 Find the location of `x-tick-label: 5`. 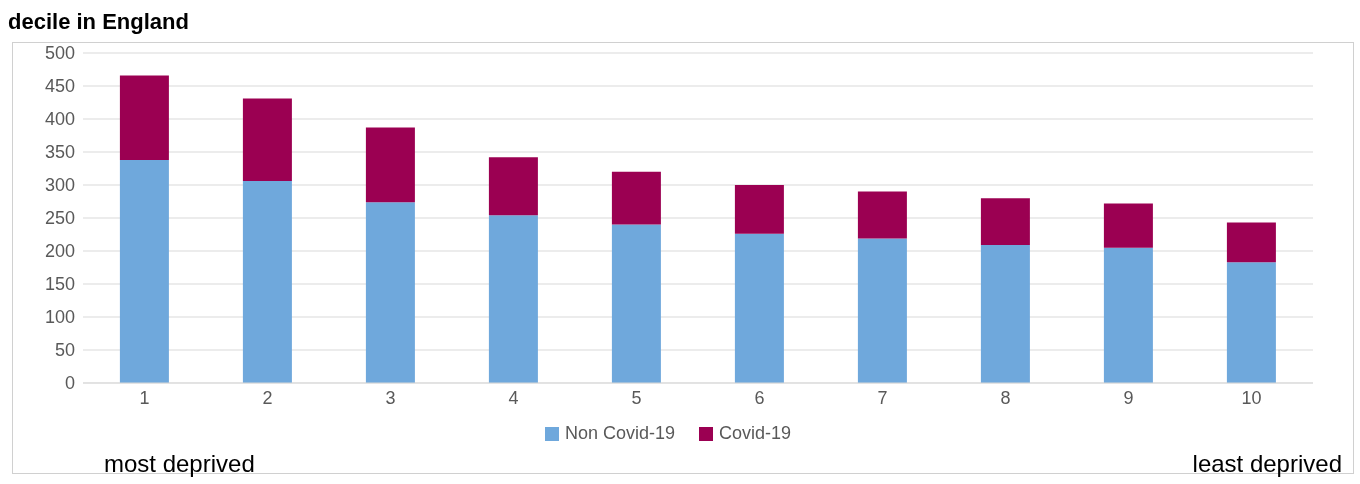

x-tick-label: 5 is located at coordinates (636, 397).